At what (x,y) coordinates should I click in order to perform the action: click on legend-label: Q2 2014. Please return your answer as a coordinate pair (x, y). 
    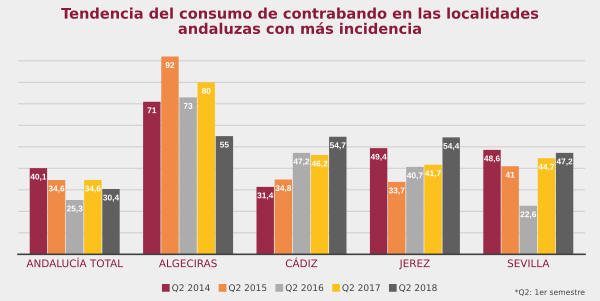
    Looking at the image, I should click on (191, 288).